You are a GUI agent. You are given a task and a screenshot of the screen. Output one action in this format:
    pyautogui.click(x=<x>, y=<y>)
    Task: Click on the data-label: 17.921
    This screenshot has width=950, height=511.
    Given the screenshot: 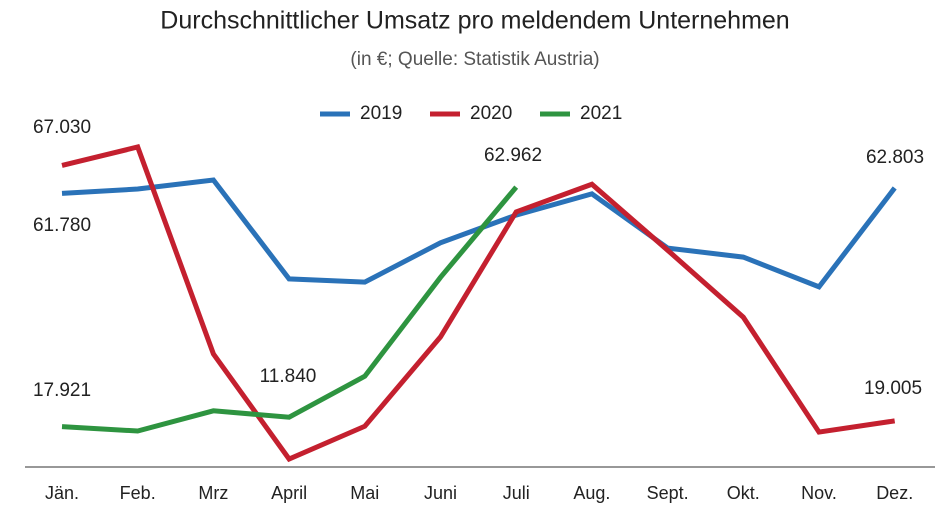 What is the action you would take?
    pyautogui.click(x=62, y=390)
    